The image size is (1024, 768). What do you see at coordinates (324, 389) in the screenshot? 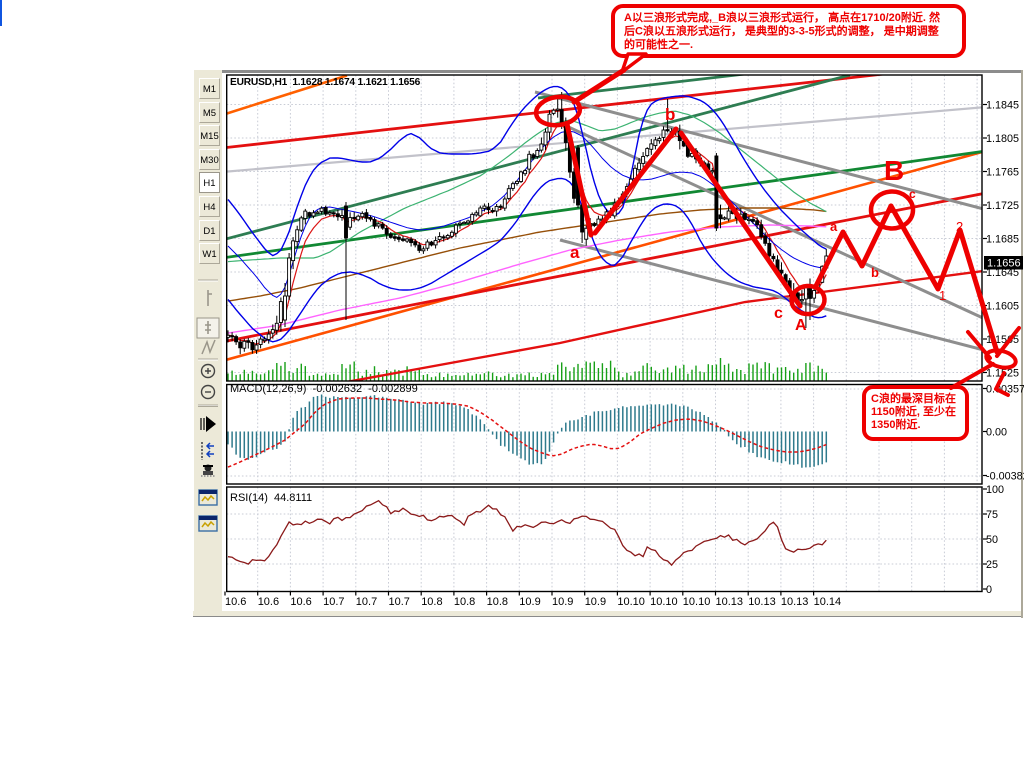
I see `svg-text:MACD(12,26,9) -0.002632 -0.0: MACD(12,26,9) -0.002632 -0.002899` at bounding box center [324, 389].